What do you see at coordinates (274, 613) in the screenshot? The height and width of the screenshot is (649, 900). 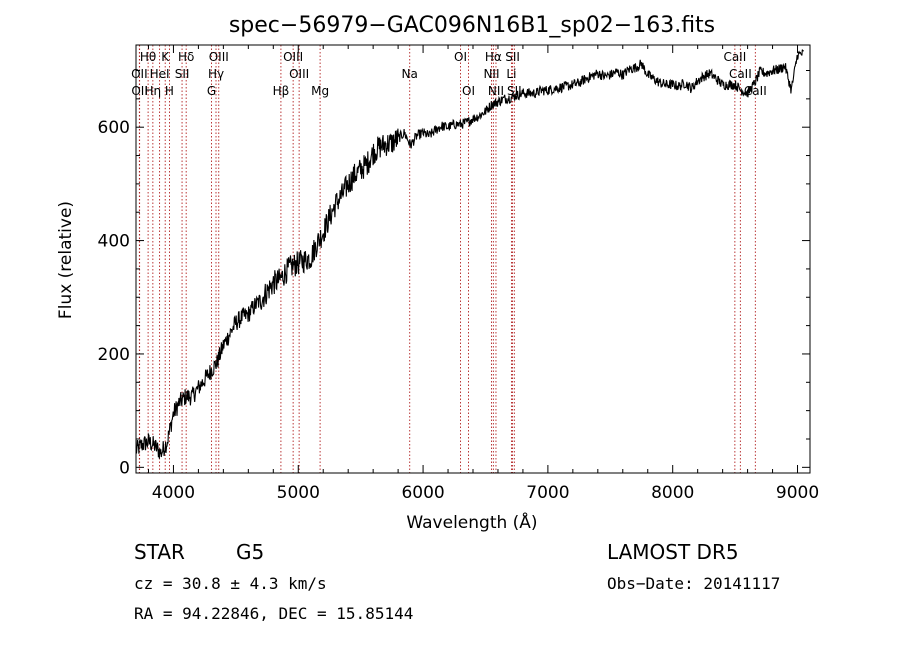 I see `ra-dec: RA = 94.22846, DEC = 15.85144` at bounding box center [274, 613].